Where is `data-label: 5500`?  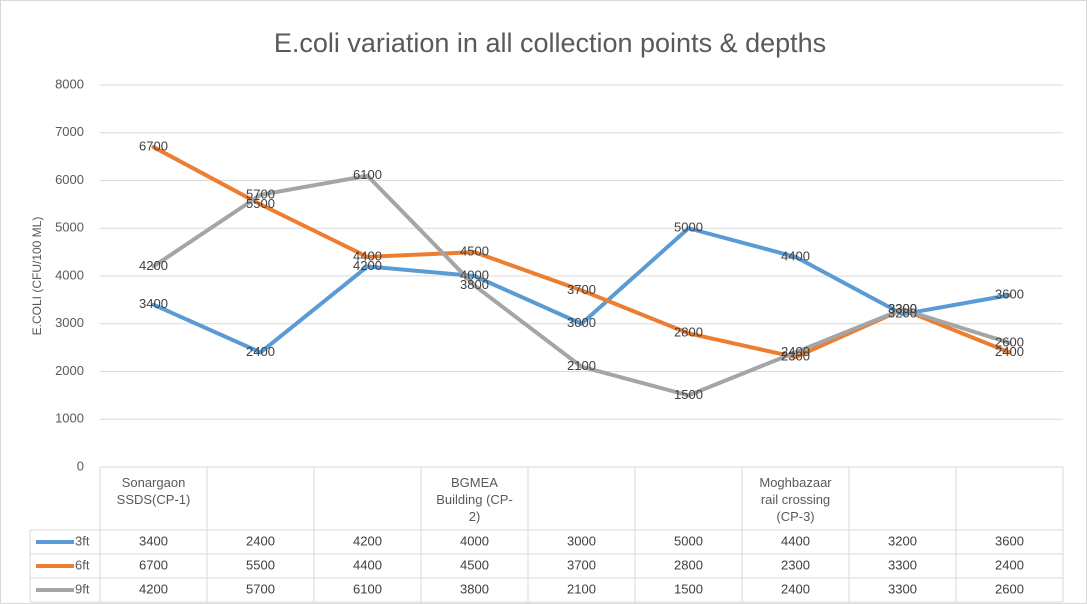
data-label: 5500 is located at coordinates (260, 203).